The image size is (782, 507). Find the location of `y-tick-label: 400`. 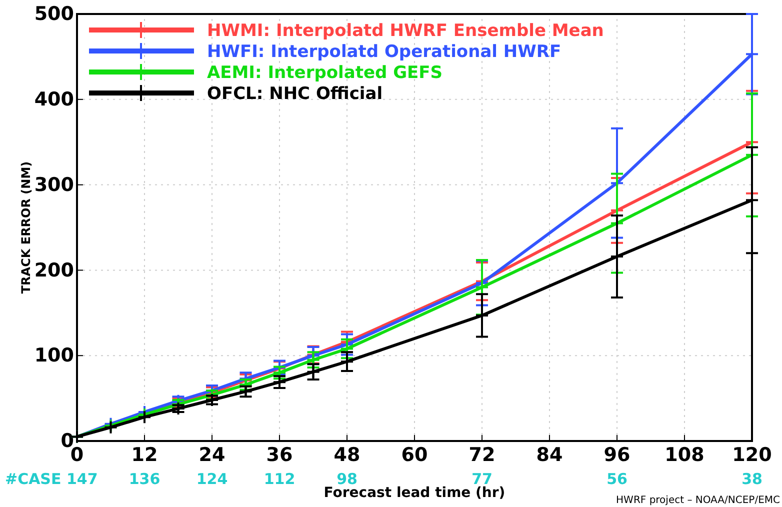

y-tick-label: 400 is located at coordinates (54, 99).